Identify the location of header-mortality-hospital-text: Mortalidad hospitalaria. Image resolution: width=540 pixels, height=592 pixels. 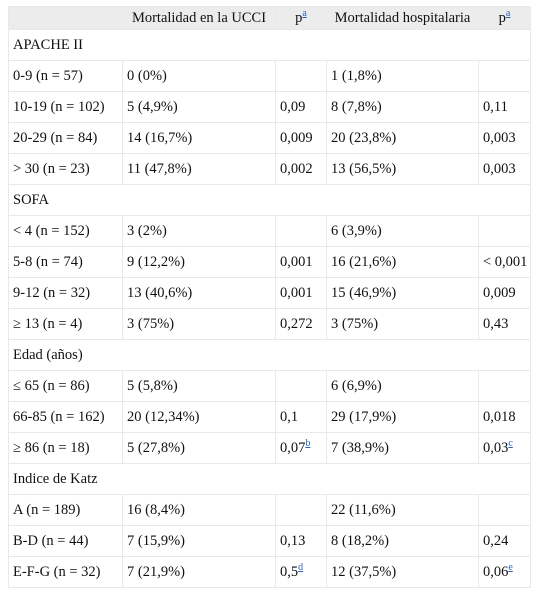
(402, 17).